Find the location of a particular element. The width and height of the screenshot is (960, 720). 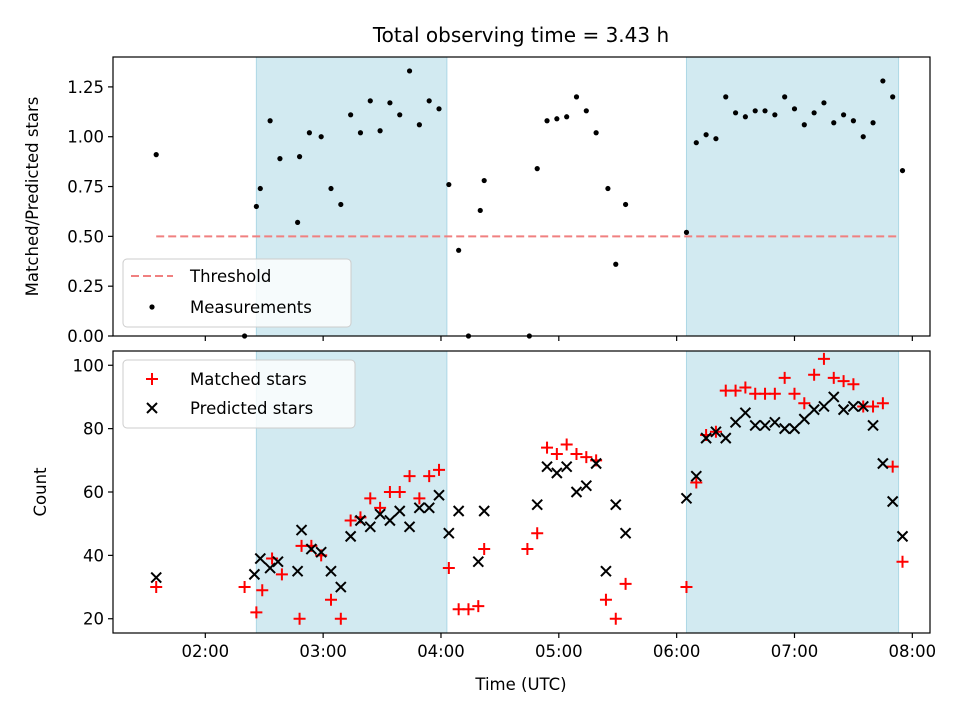

y-tick-label: 60 is located at coordinates (93, 492).